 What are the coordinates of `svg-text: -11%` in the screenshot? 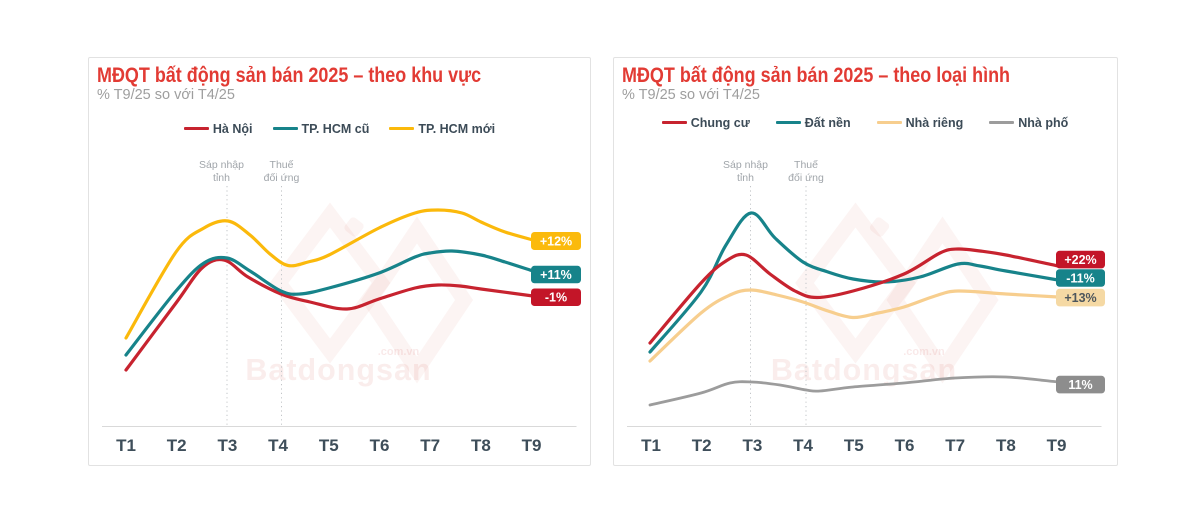 It's located at (1080, 278).